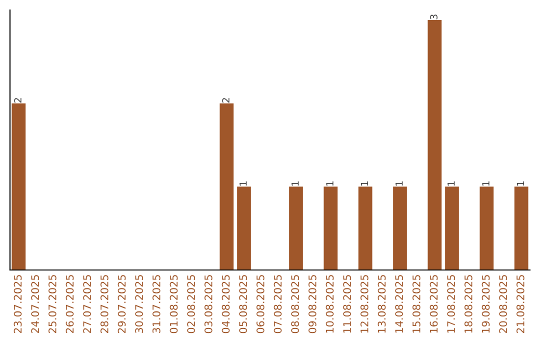  What do you see at coordinates (191, 304) in the screenshot?
I see `x-tick-label: 02.08.2025` at bounding box center [191, 304].